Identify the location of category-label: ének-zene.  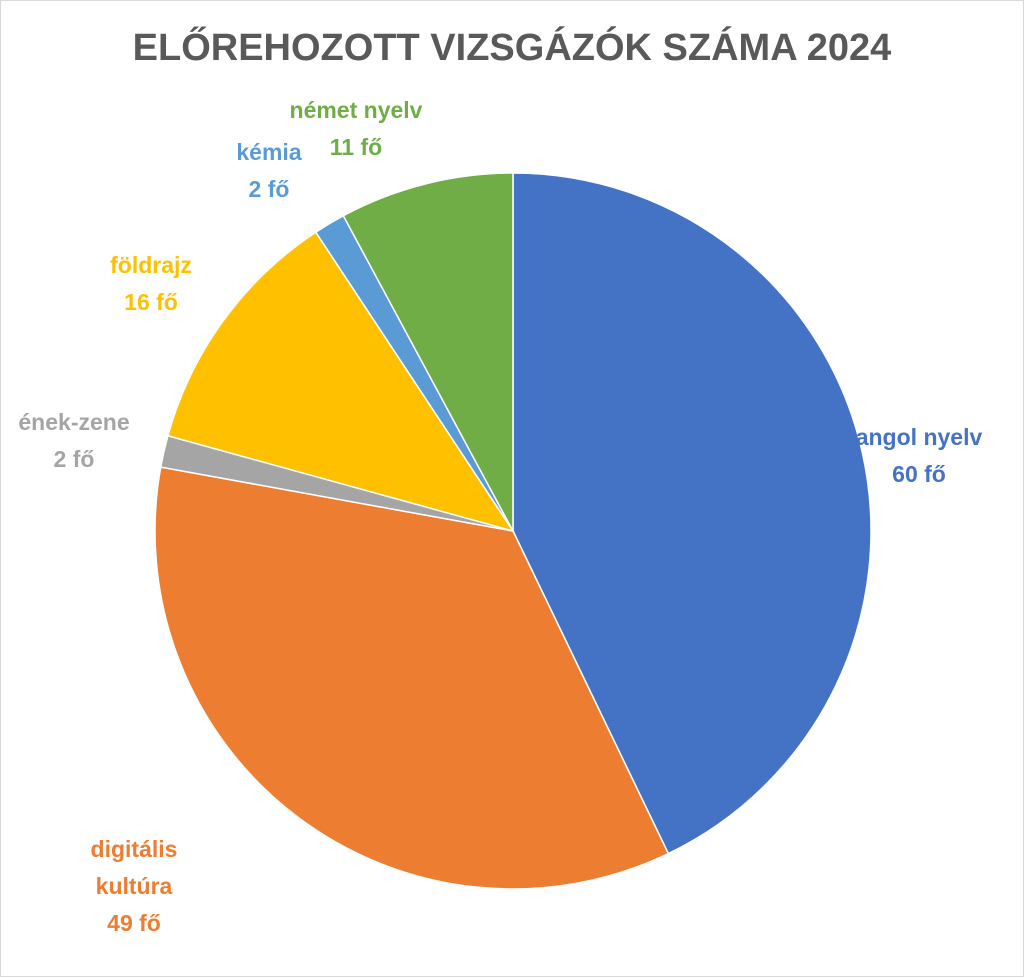
(74, 422).